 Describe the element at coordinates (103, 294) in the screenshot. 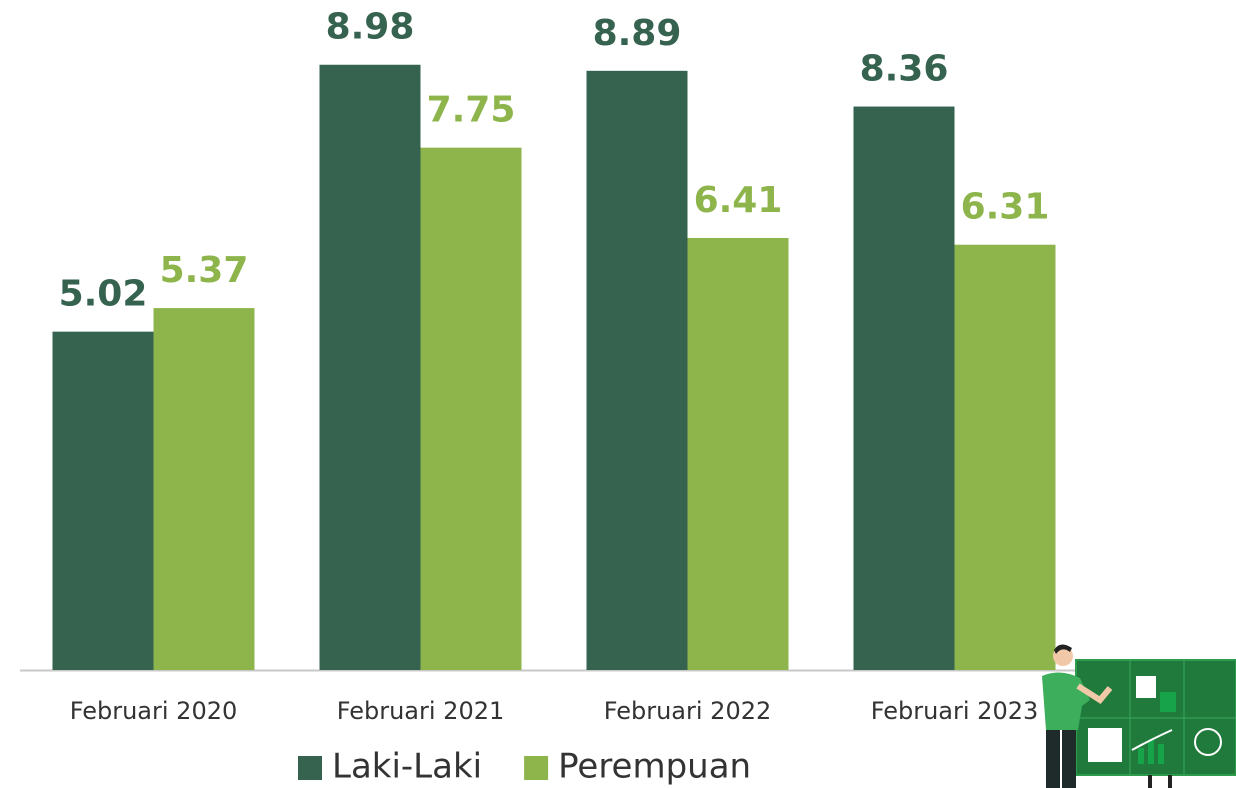

I see `data-label: 5.02` at that location.